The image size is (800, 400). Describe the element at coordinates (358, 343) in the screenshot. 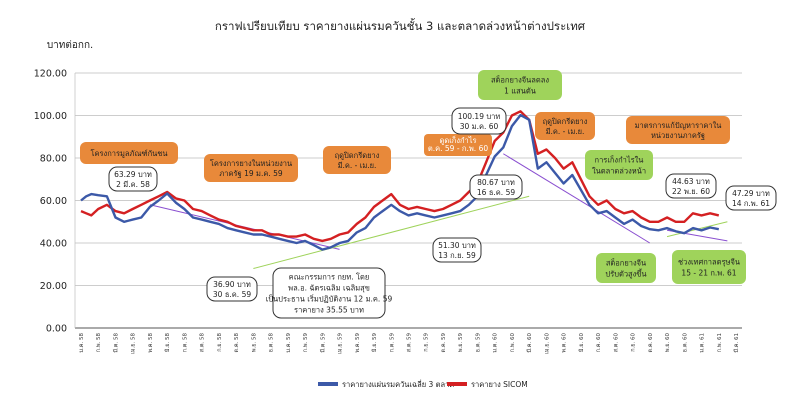

I see `x-tick-label: พ.ค. 59` at that location.